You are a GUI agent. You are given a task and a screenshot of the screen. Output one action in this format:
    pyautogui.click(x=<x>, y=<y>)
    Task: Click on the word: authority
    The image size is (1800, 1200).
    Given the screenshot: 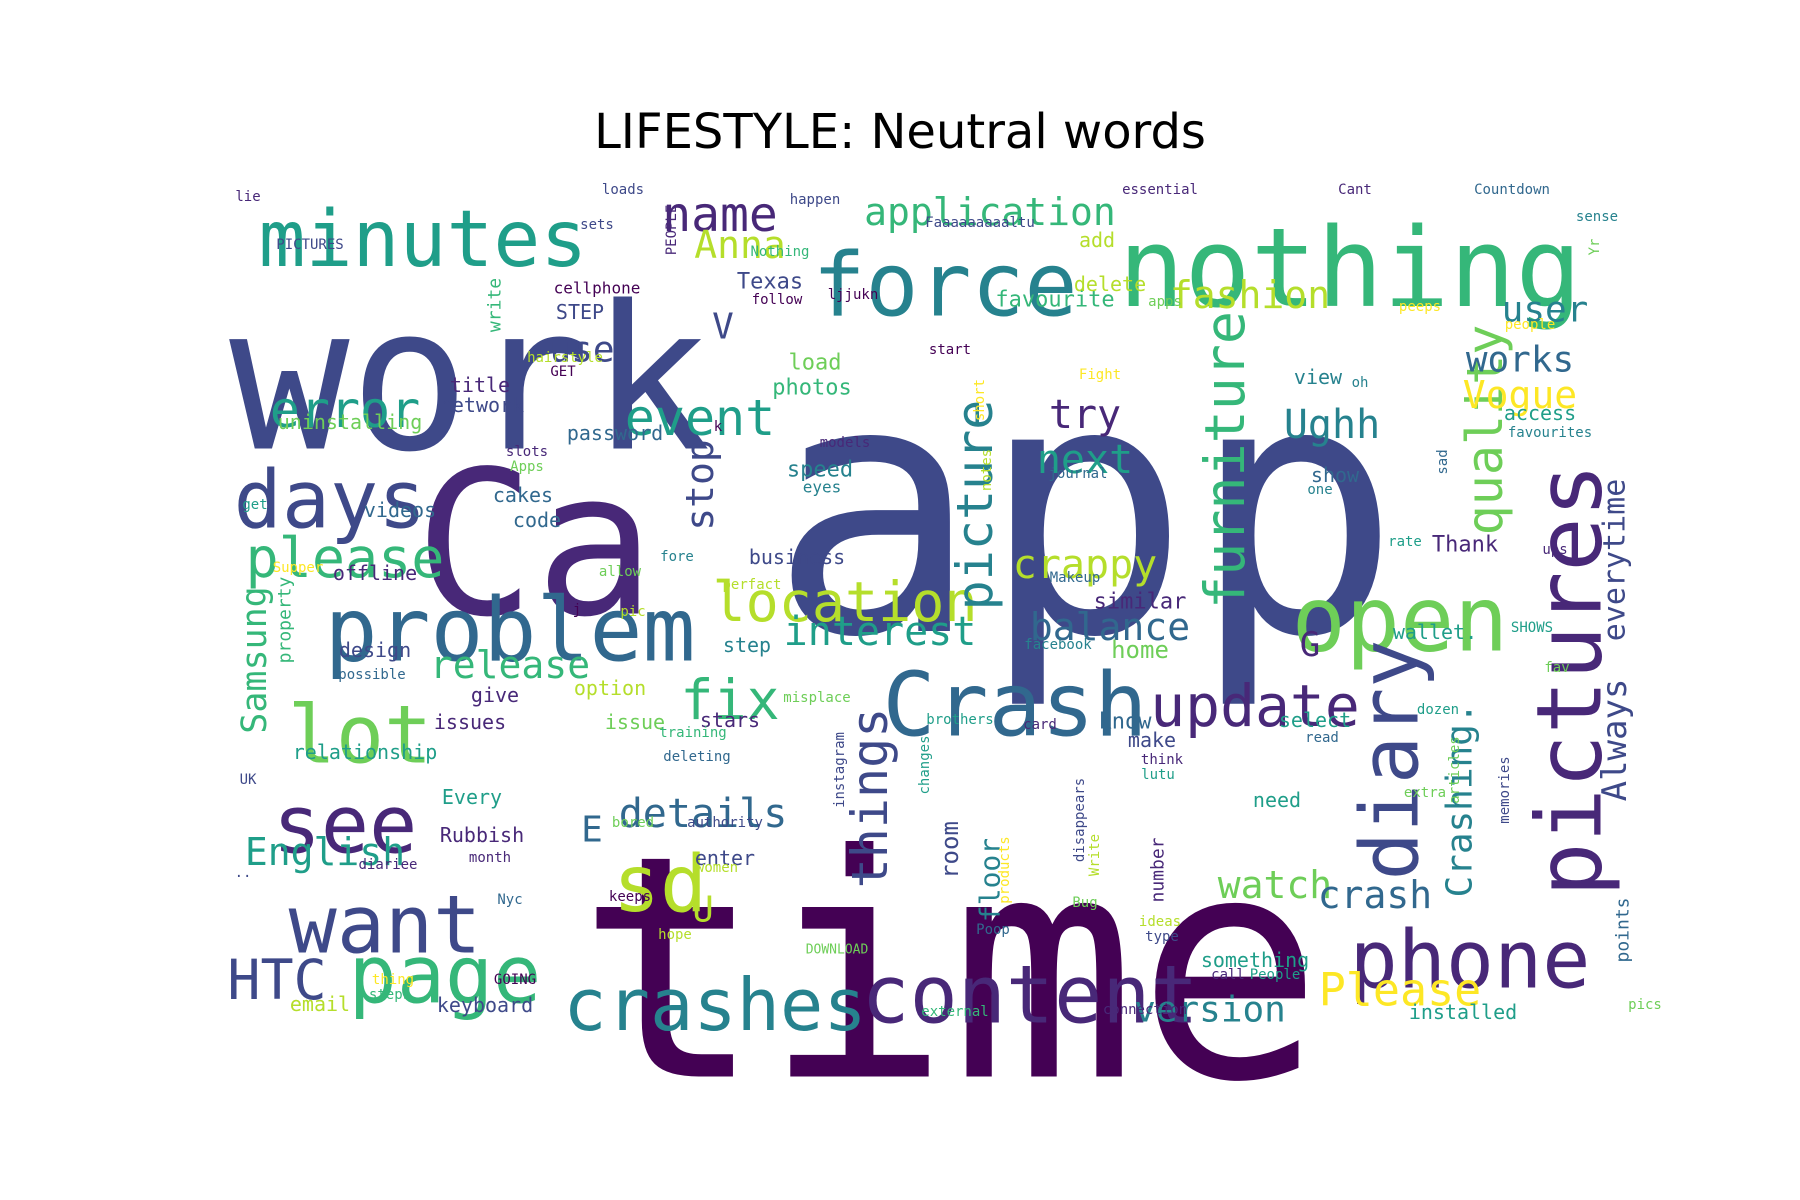 What is the action you would take?
    pyautogui.click(x=725, y=823)
    